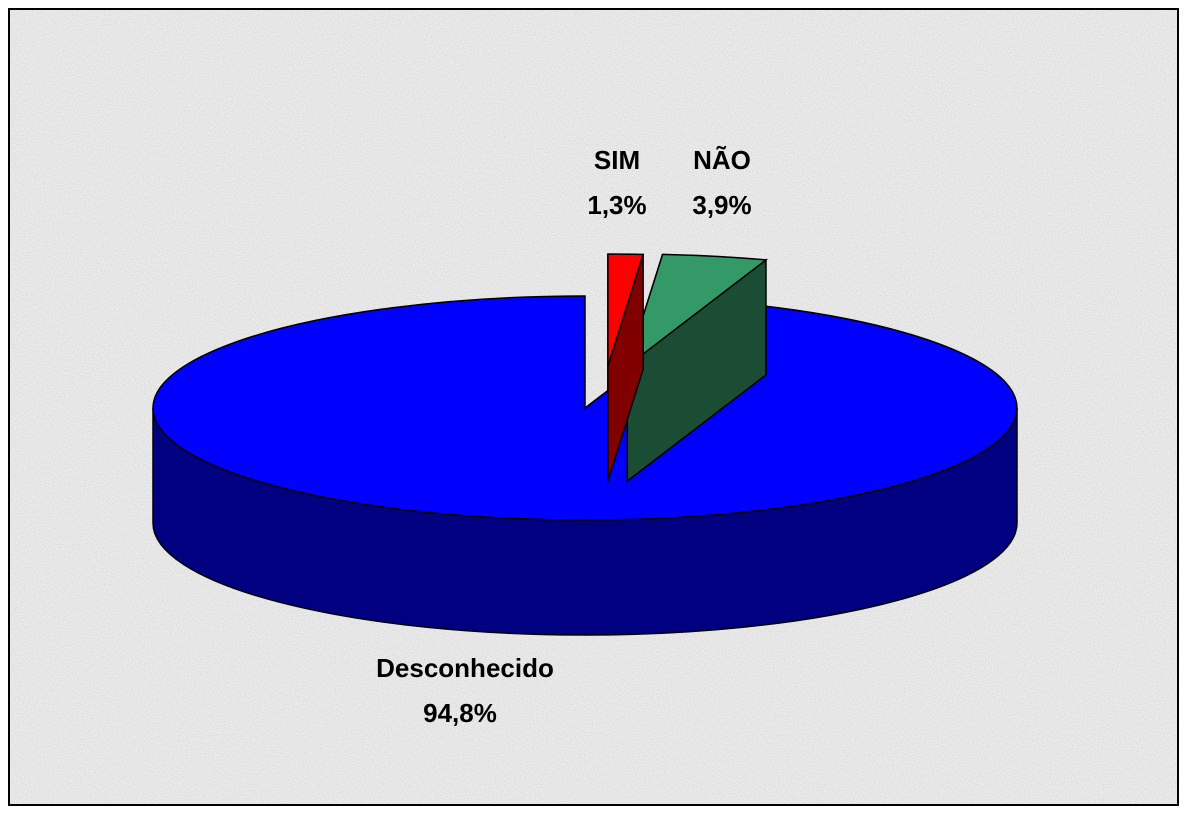 The height and width of the screenshot is (819, 1187). Describe the element at coordinates (460, 713) in the screenshot. I see `value-label: 94,8%` at that location.